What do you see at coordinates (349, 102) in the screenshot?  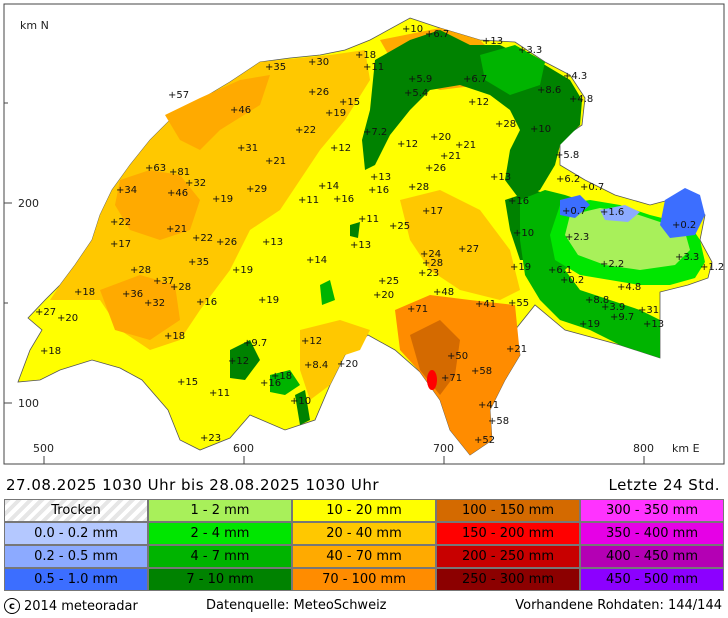 I see `station-value: +15` at bounding box center [349, 102].